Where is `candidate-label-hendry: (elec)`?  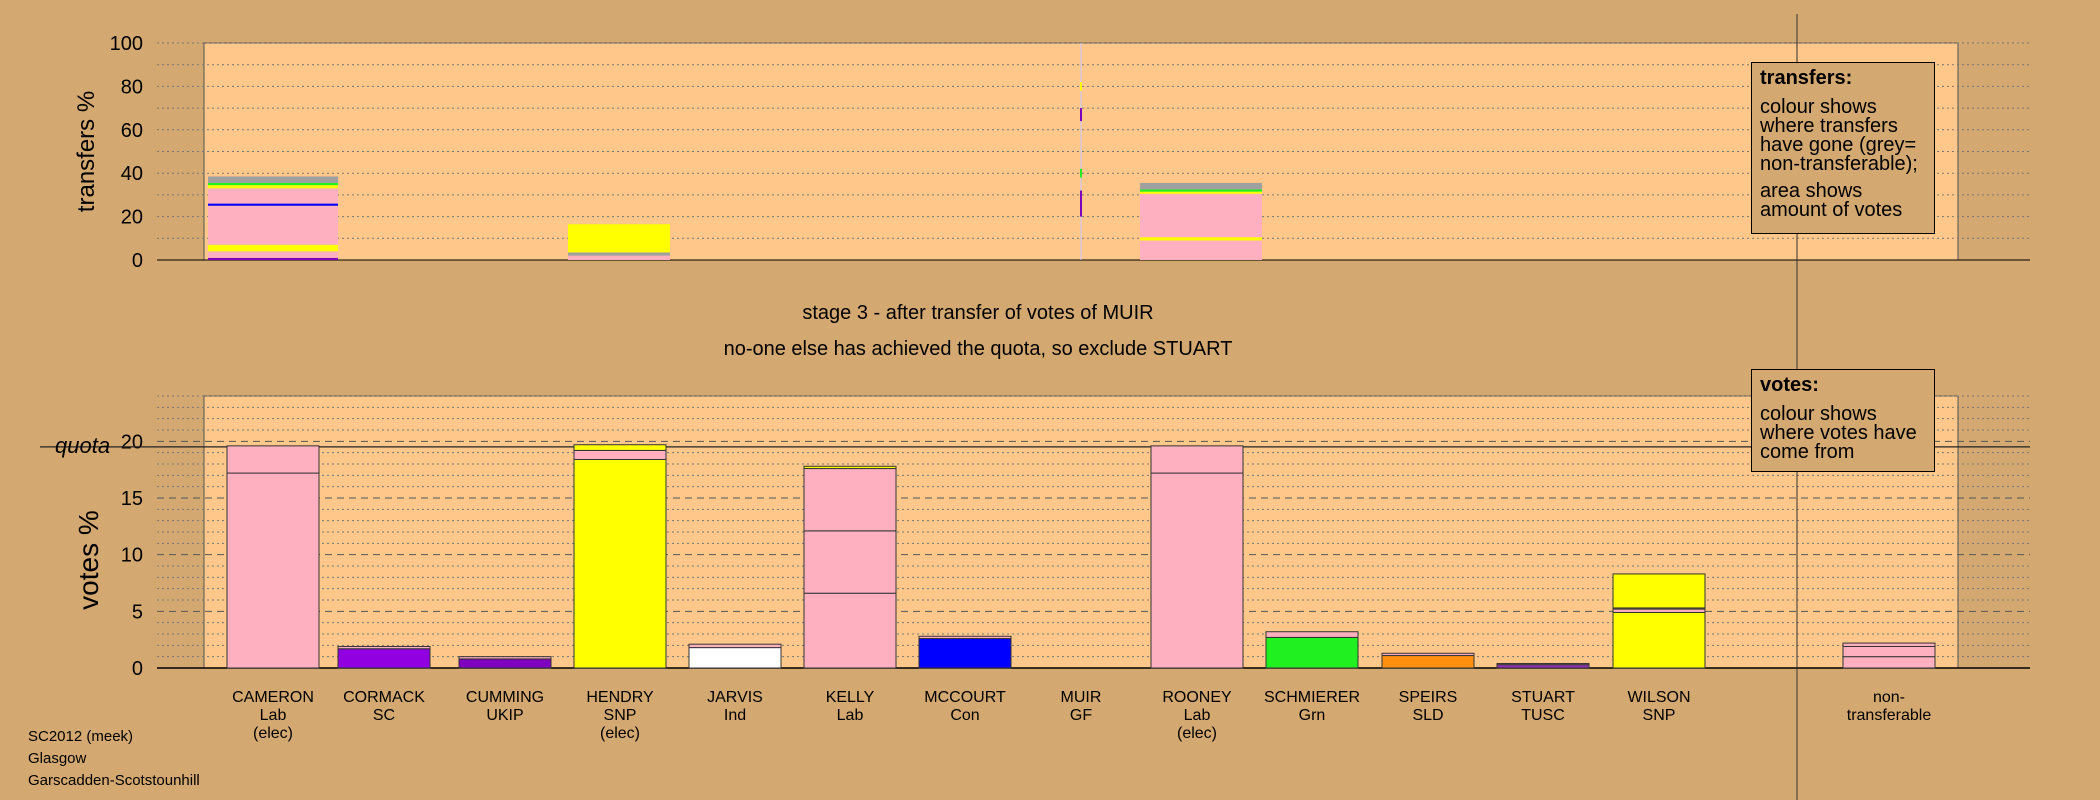
candidate-label-hendry: (elec) is located at coordinates (620, 733).